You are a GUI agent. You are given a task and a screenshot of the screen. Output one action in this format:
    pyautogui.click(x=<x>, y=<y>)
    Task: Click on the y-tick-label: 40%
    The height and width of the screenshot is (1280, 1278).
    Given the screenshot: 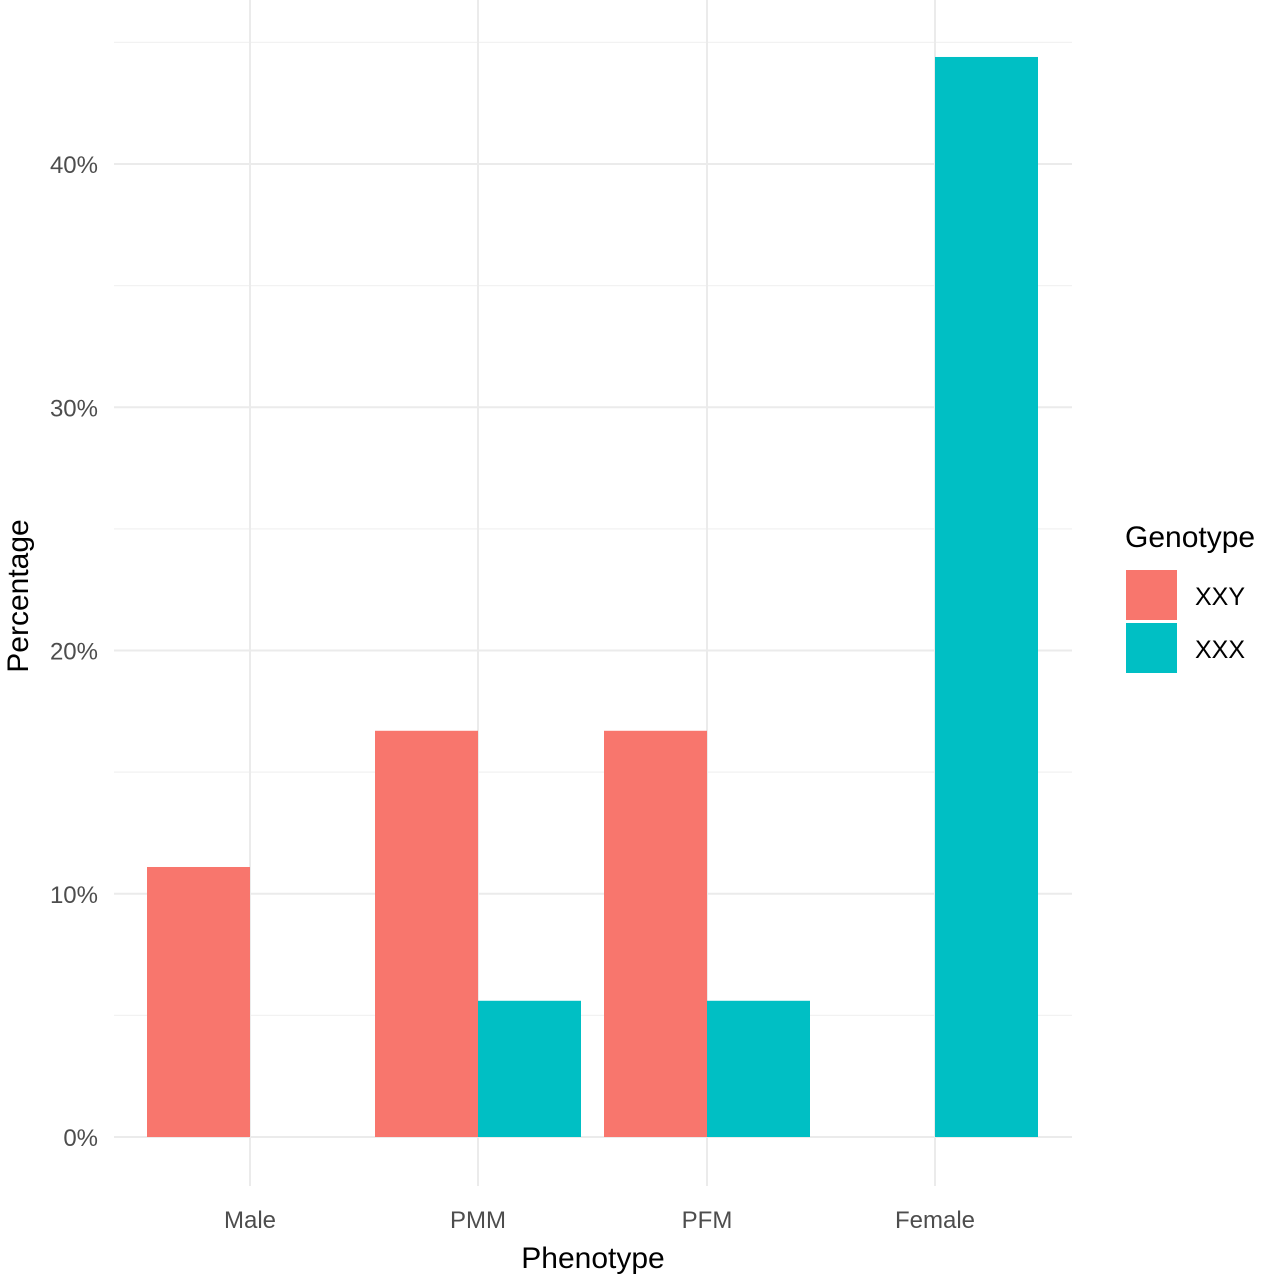 What is the action you would take?
    pyautogui.click(x=74, y=165)
    